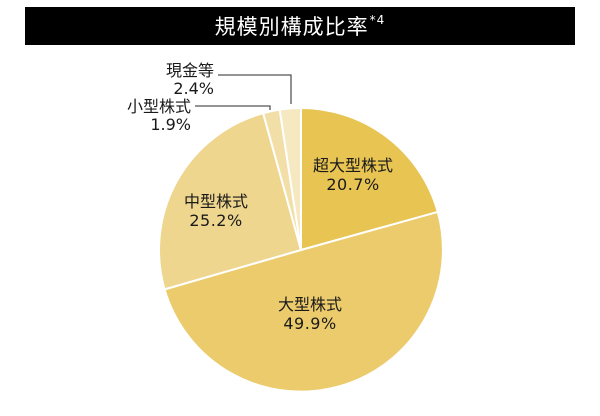 This screenshot has height=416, width=600. Describe the element at coordinates (255, 89) in the screenshot. I see `leader-line-cash` at that location.